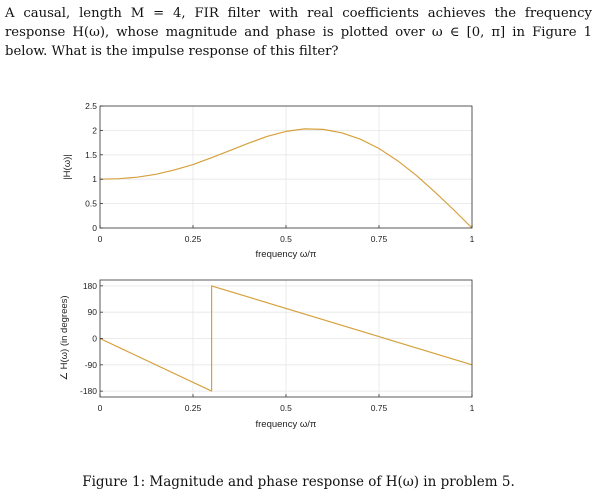 The image size is (597, 499). Describe the element at coordinates (64, 337) in the screenshot. I see `y-axis-label: ∠ H(ω) (in degrees)` at that location.